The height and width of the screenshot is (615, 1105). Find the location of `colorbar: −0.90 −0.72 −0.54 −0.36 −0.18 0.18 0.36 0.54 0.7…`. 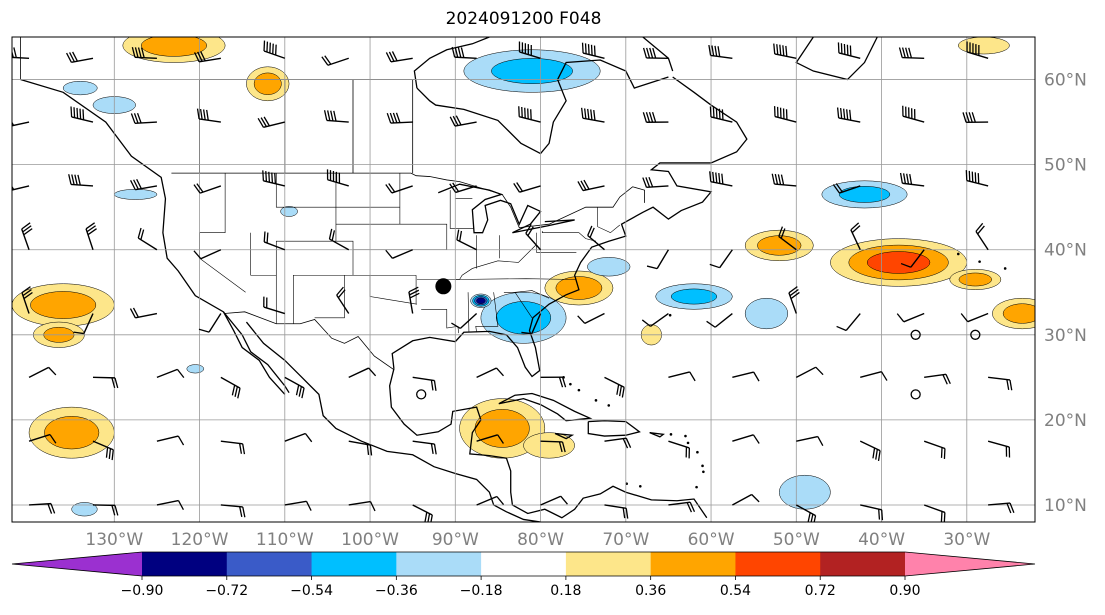

colorbar: −0.90 −0.72 −0.54 −0.36 −0.18 0.18 0.36 0.54 0.7… is located at coordinates (523, 575).